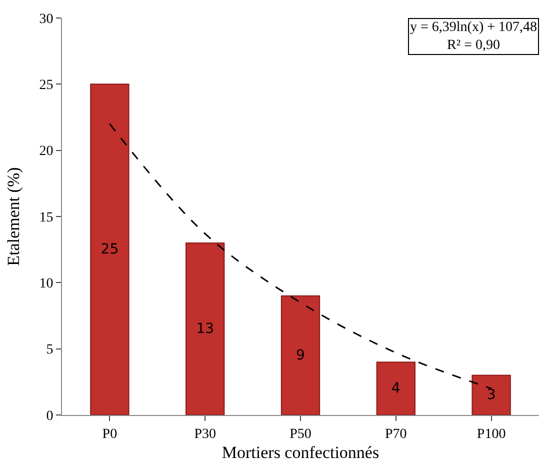 This screenshot has height=471, width=554. Describe the element at coordinates (474, 37) in the screenshot. I see `annotation: y = 6,39ln(x) + 107,48 R² = 0,90` at that location.